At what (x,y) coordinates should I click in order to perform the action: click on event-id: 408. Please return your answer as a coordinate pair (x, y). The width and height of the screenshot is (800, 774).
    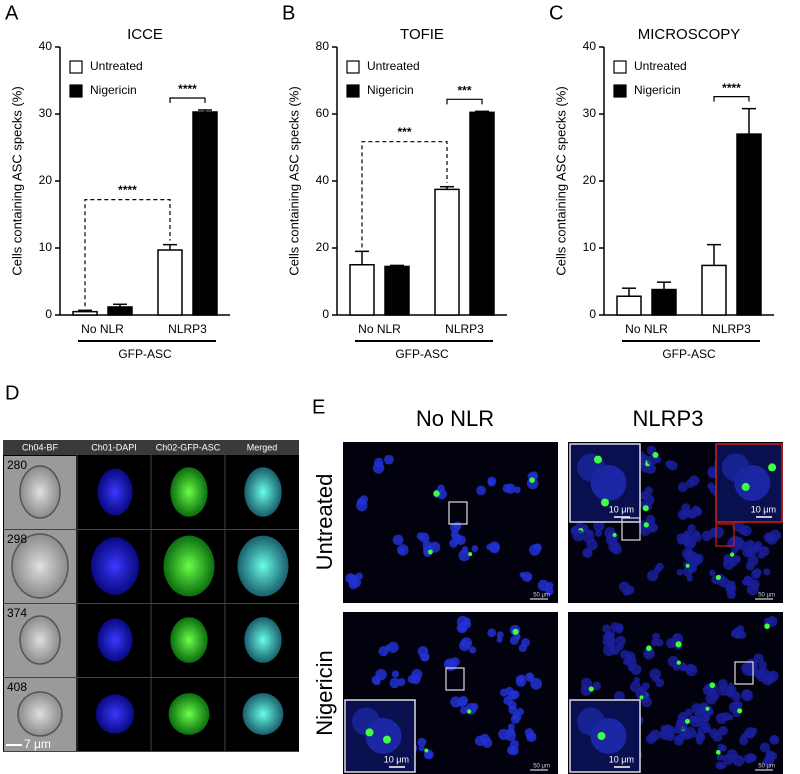
    Looking at the image, I should click on (17, 687).